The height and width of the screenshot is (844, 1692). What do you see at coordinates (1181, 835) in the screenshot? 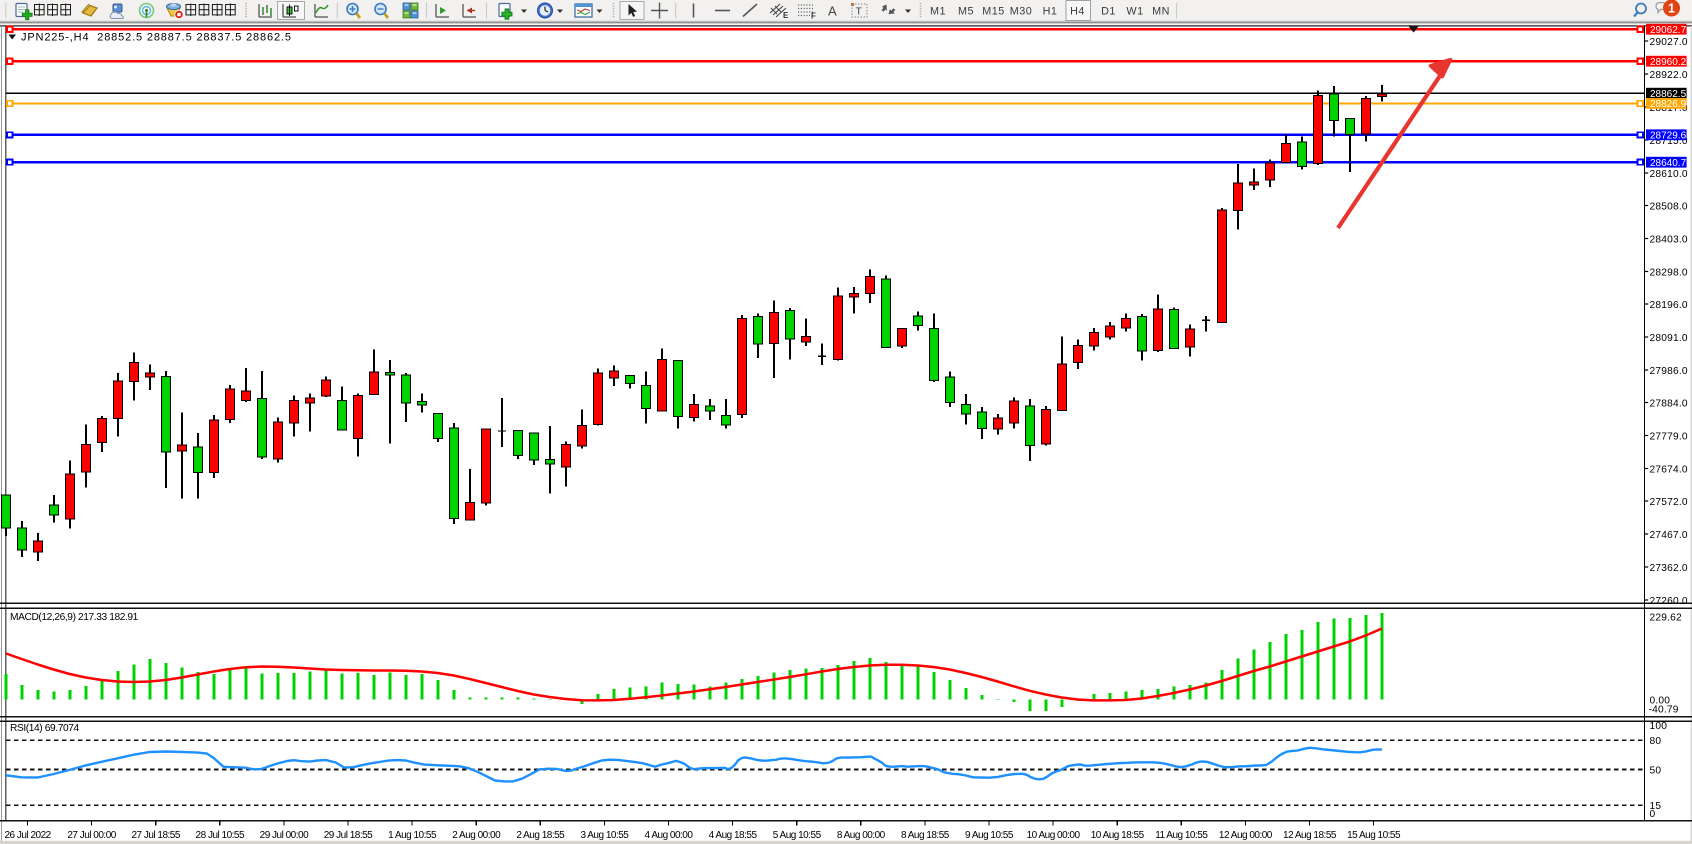
I see `svg-text: 11 Aug 10:55` at bounding box center [1181, 835].